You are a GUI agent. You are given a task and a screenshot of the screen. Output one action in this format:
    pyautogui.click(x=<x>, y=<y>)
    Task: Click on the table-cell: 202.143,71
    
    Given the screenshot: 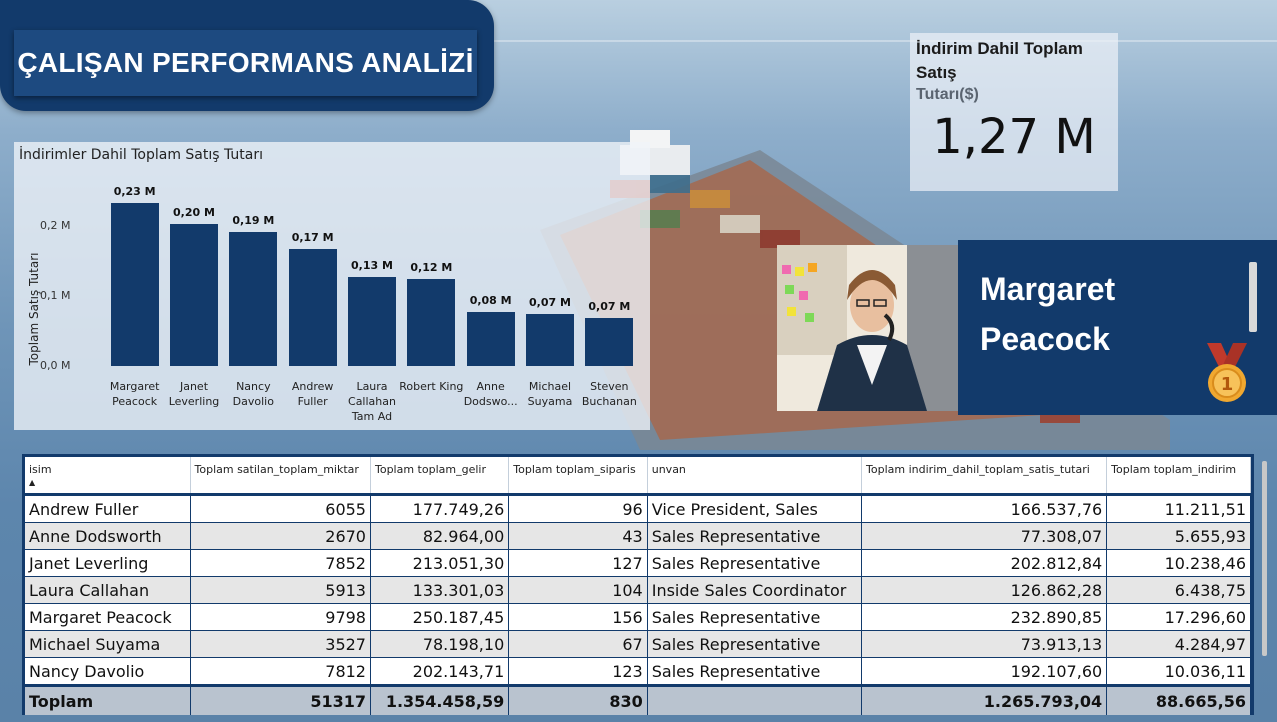 What is the action you would take?
    pyautogui.click(x=440, y=671)
    